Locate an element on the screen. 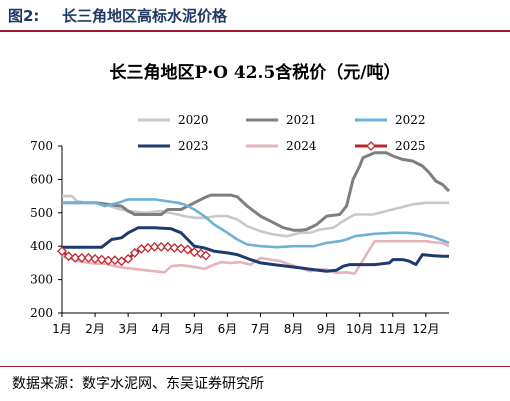  figure-title: 长三角地区高标水泥价格 is located at coordinates (145, 16).